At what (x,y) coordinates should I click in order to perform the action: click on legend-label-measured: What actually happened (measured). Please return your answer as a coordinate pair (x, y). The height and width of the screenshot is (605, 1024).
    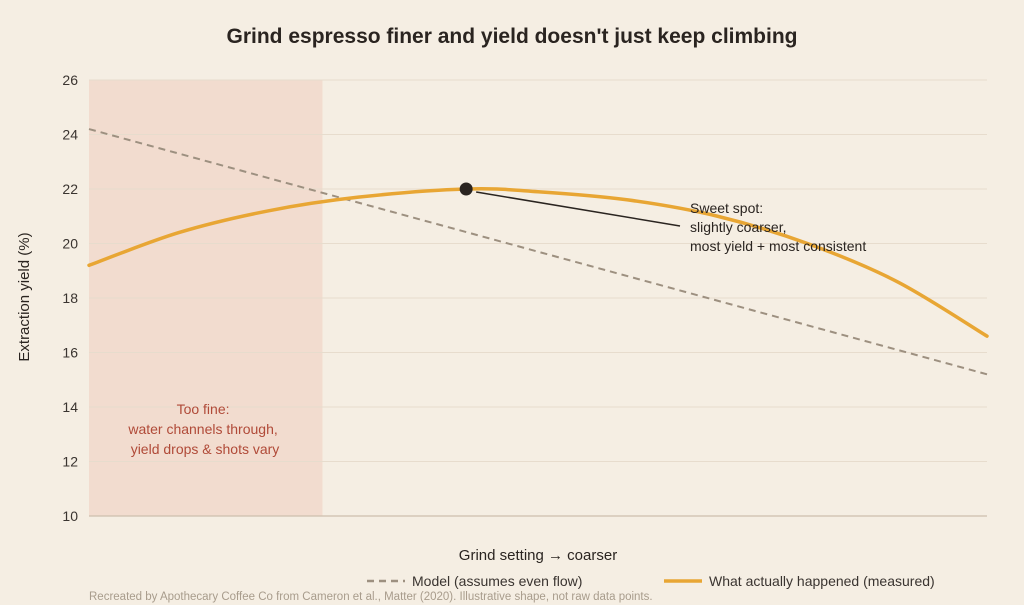
    Looking at the image, I should click on (822, 581).